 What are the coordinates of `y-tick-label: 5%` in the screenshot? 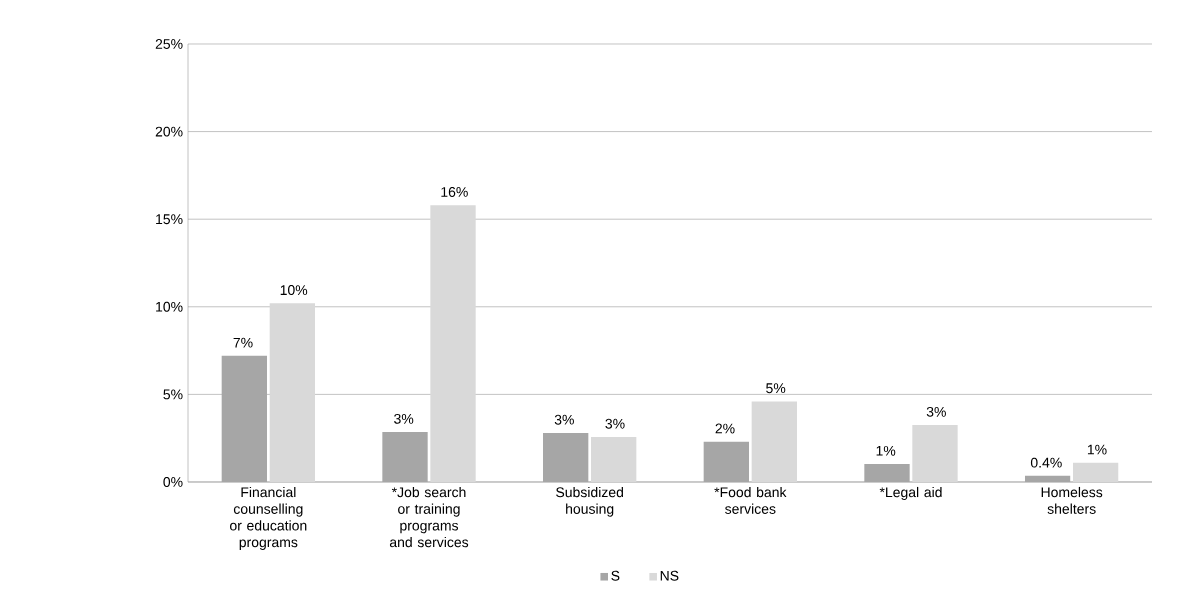 It's located at (173, 394).